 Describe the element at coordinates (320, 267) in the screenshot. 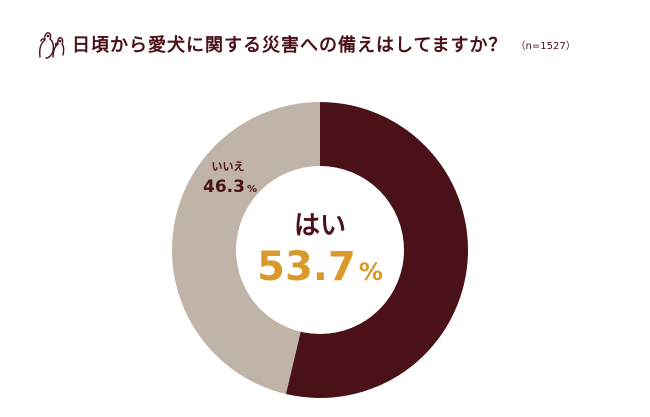

I see `yes-value-label: 53.7%` at that location.